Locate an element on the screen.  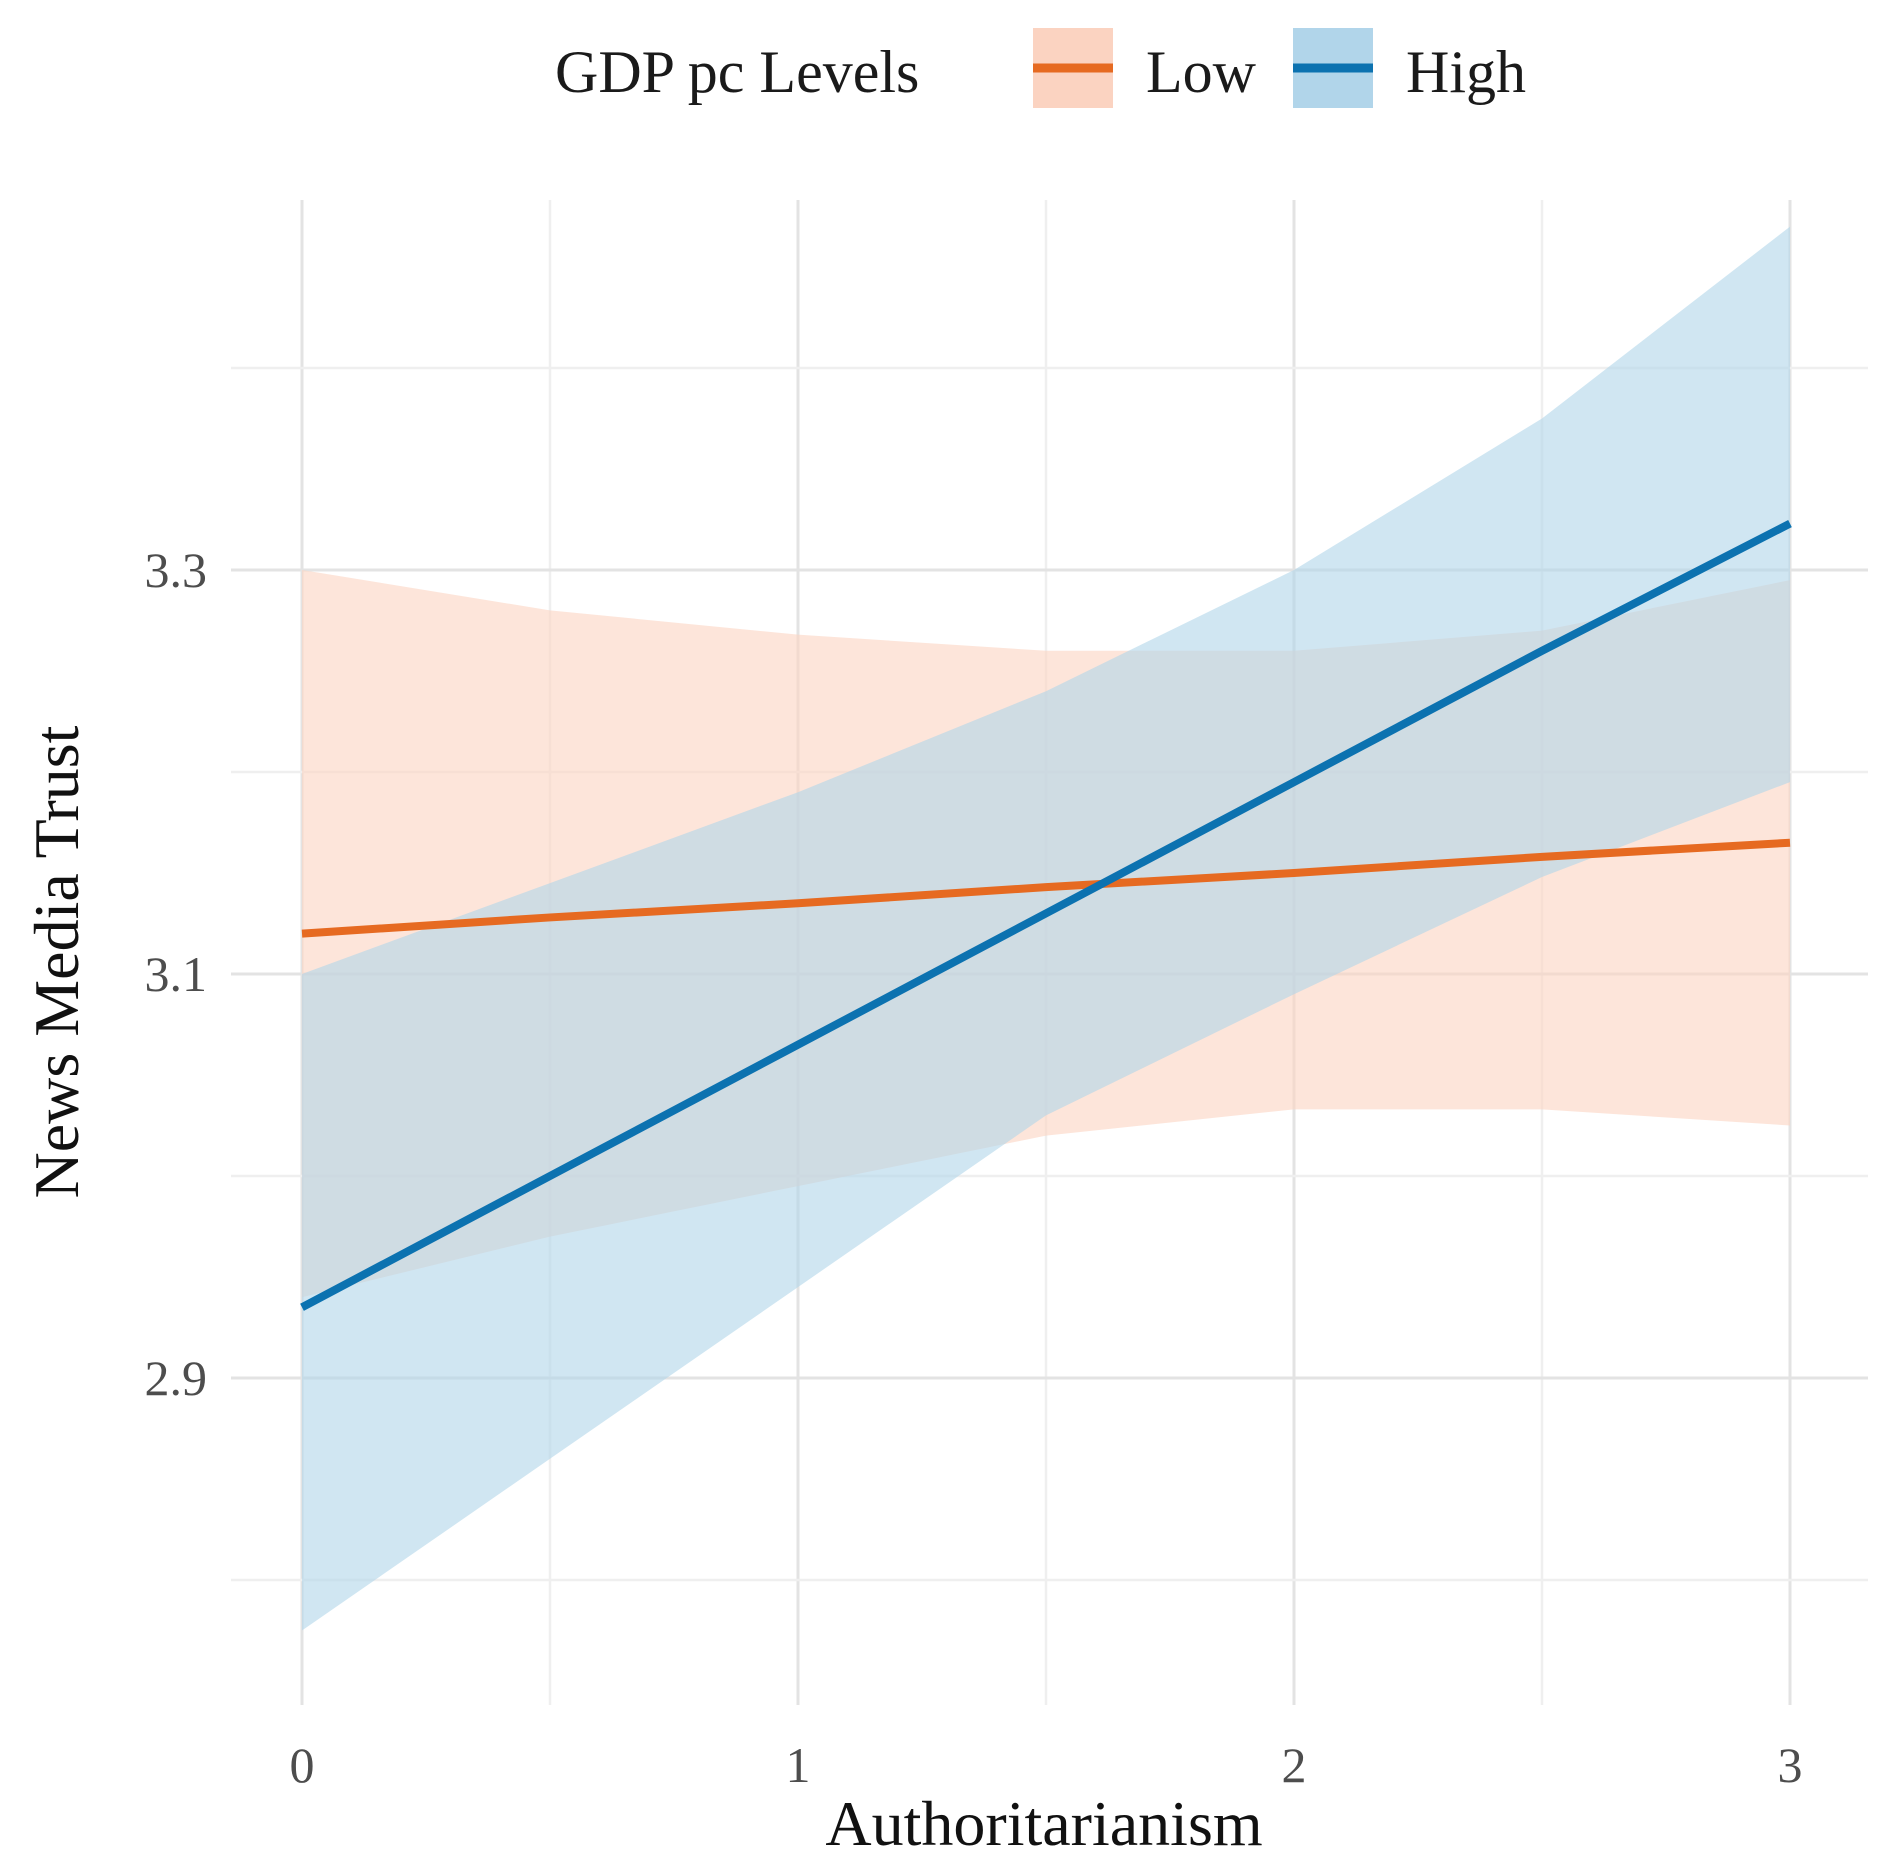
y-tick-label: 2.9 is located at coordinates (176, 1378).